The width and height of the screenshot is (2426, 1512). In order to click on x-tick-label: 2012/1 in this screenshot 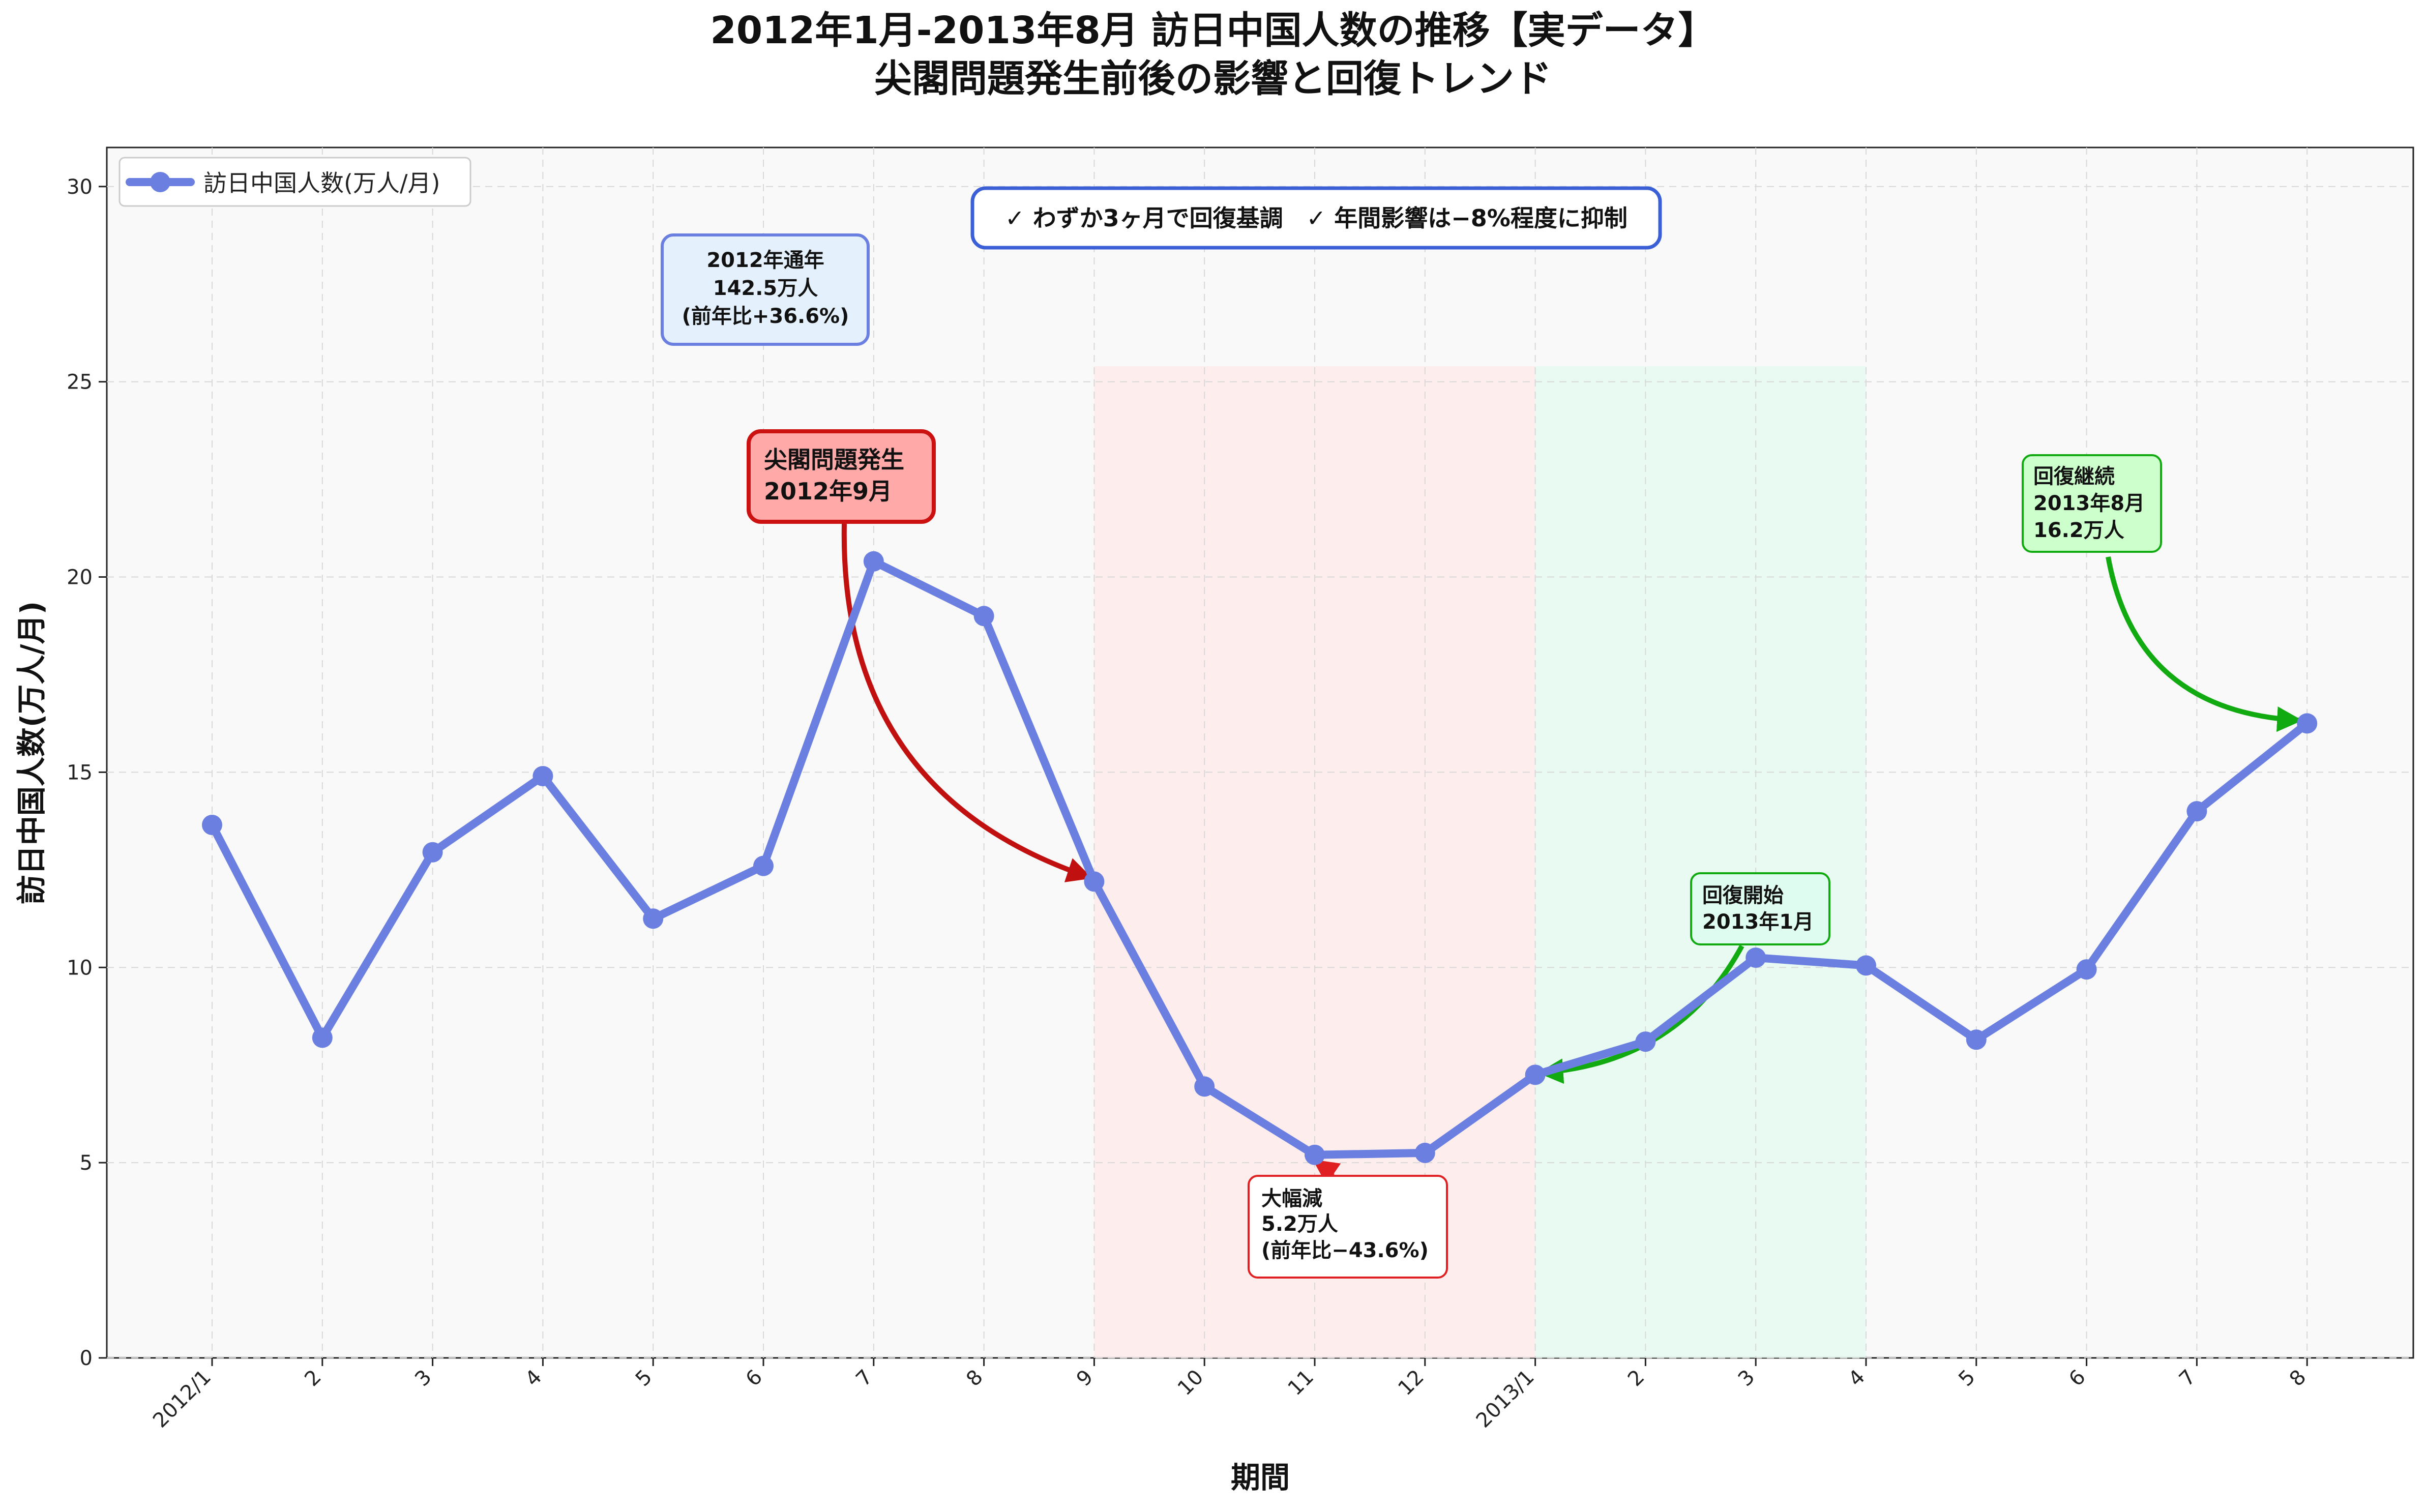, I will do `click(182, 1399)`.